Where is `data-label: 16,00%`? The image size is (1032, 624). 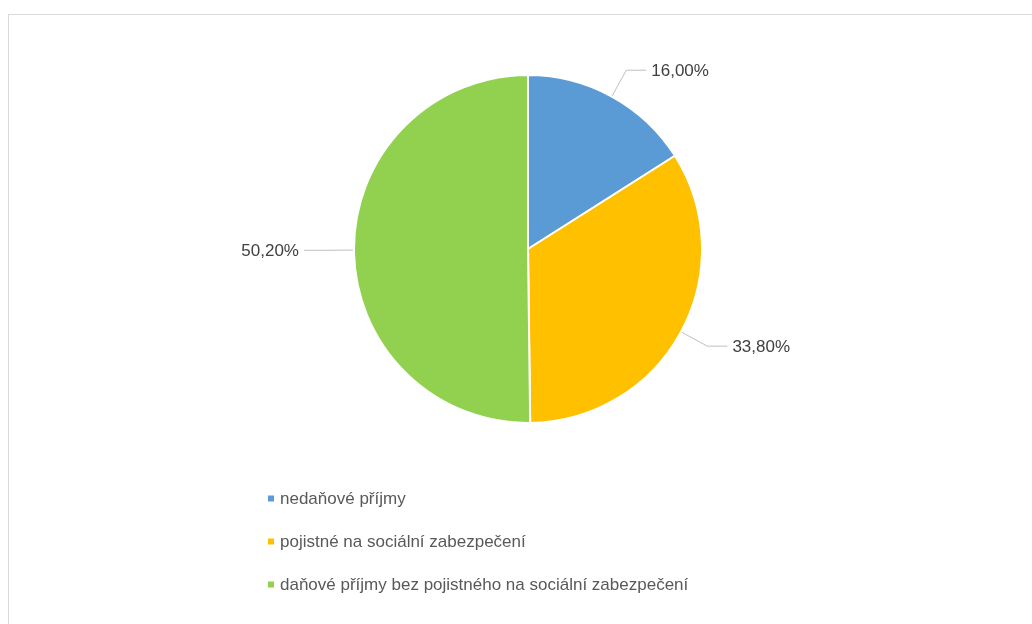 data-label: 16,00% is located at coordinates (680, 70).